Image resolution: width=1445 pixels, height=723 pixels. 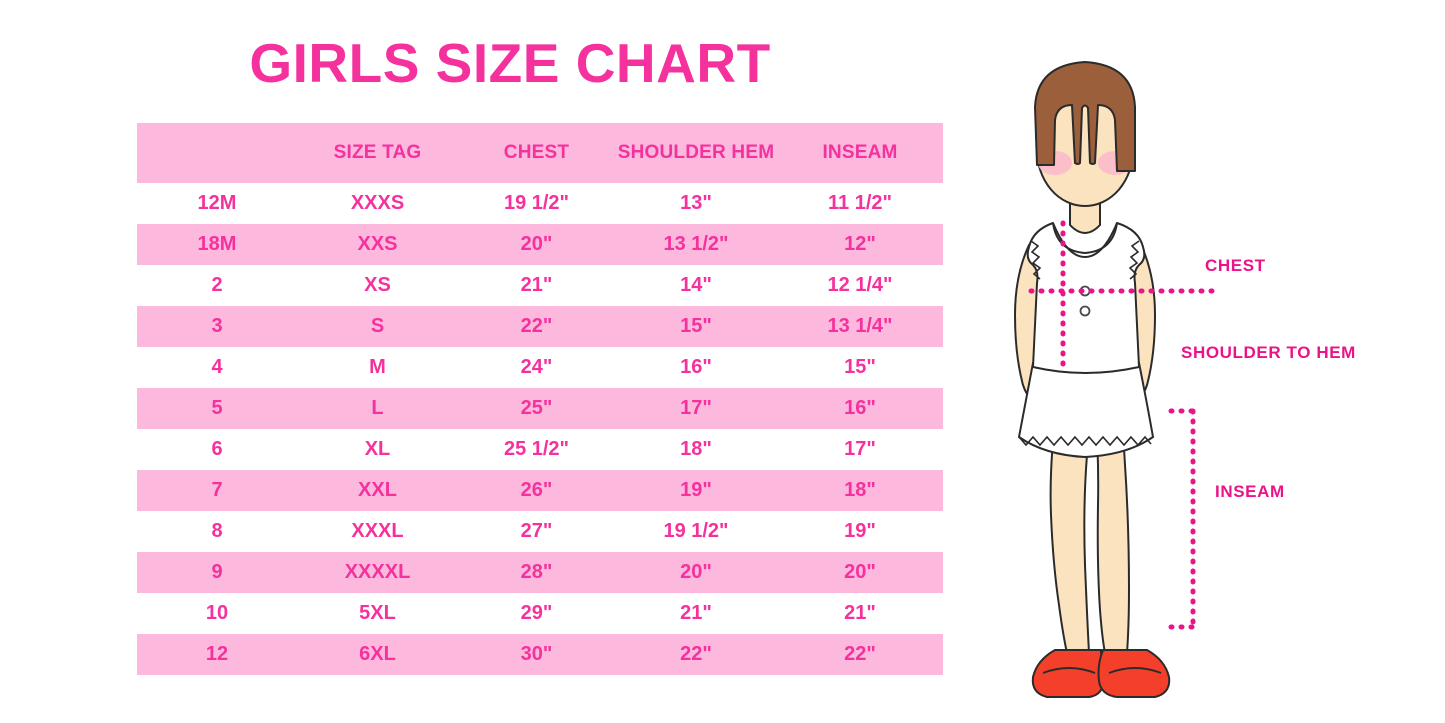 I want to click on cell-shoulder-hem: 14", so click(x=696, y=285).